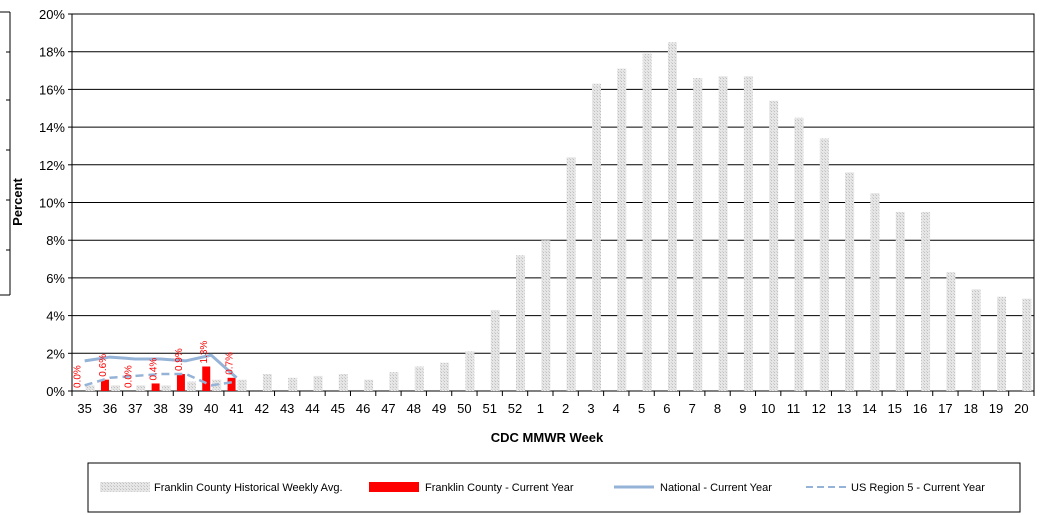 Image resolution: width=1045 pixels, height=515 pixels. I want to click on x-tick-label: 50, so click(464, 408).